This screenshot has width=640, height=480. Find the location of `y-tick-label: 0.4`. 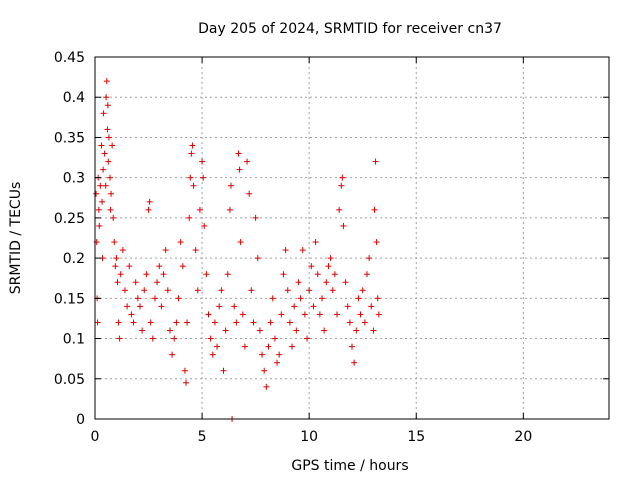

y-tick-label: 0.4 is located at coordinates (74, 98).